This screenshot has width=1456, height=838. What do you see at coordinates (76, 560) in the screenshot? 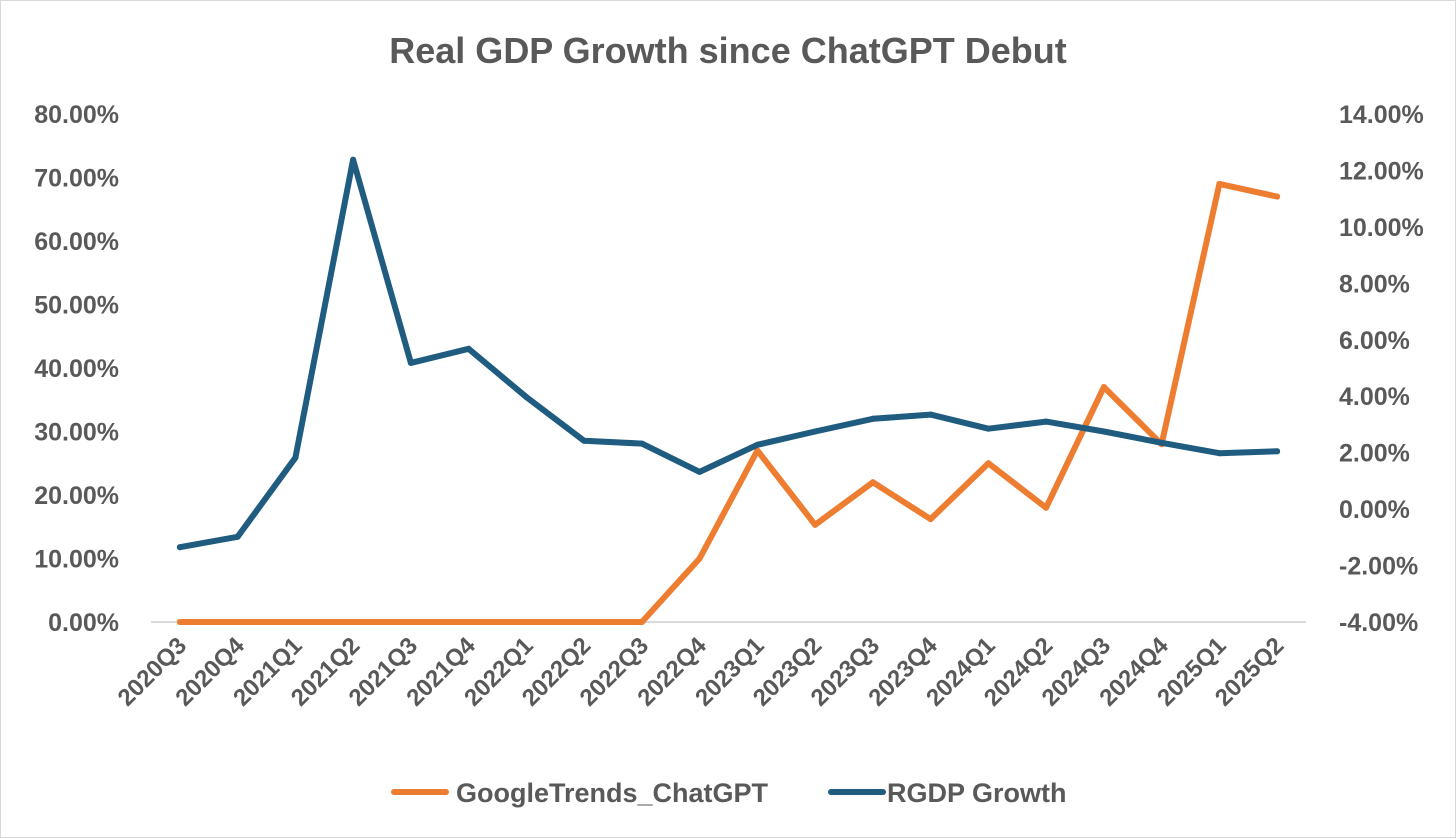
I see `left-y-tick-label: 10.00%` at bounding box center [76, 560].